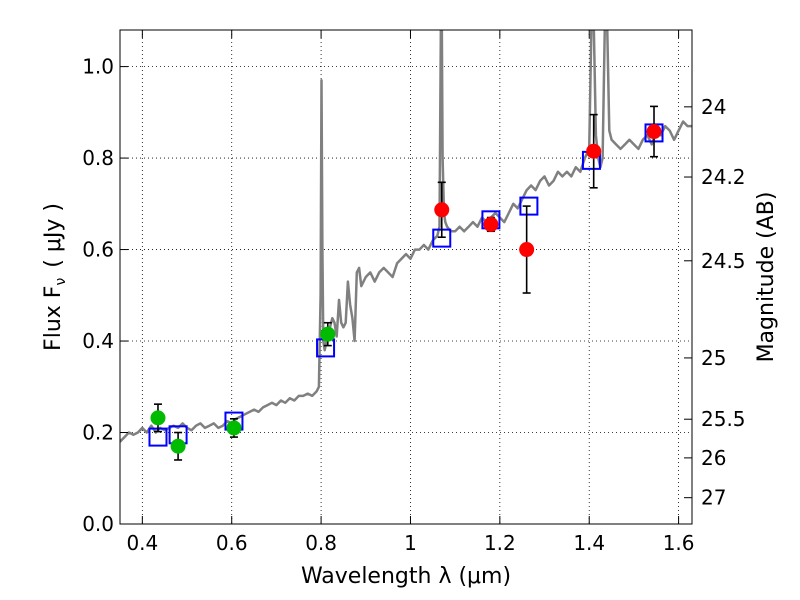 The width and height of the screenshot is (800, 600). Describe the element at coordinates (529, 206) in the screenshot. I see `model-photometry-square` at that location.